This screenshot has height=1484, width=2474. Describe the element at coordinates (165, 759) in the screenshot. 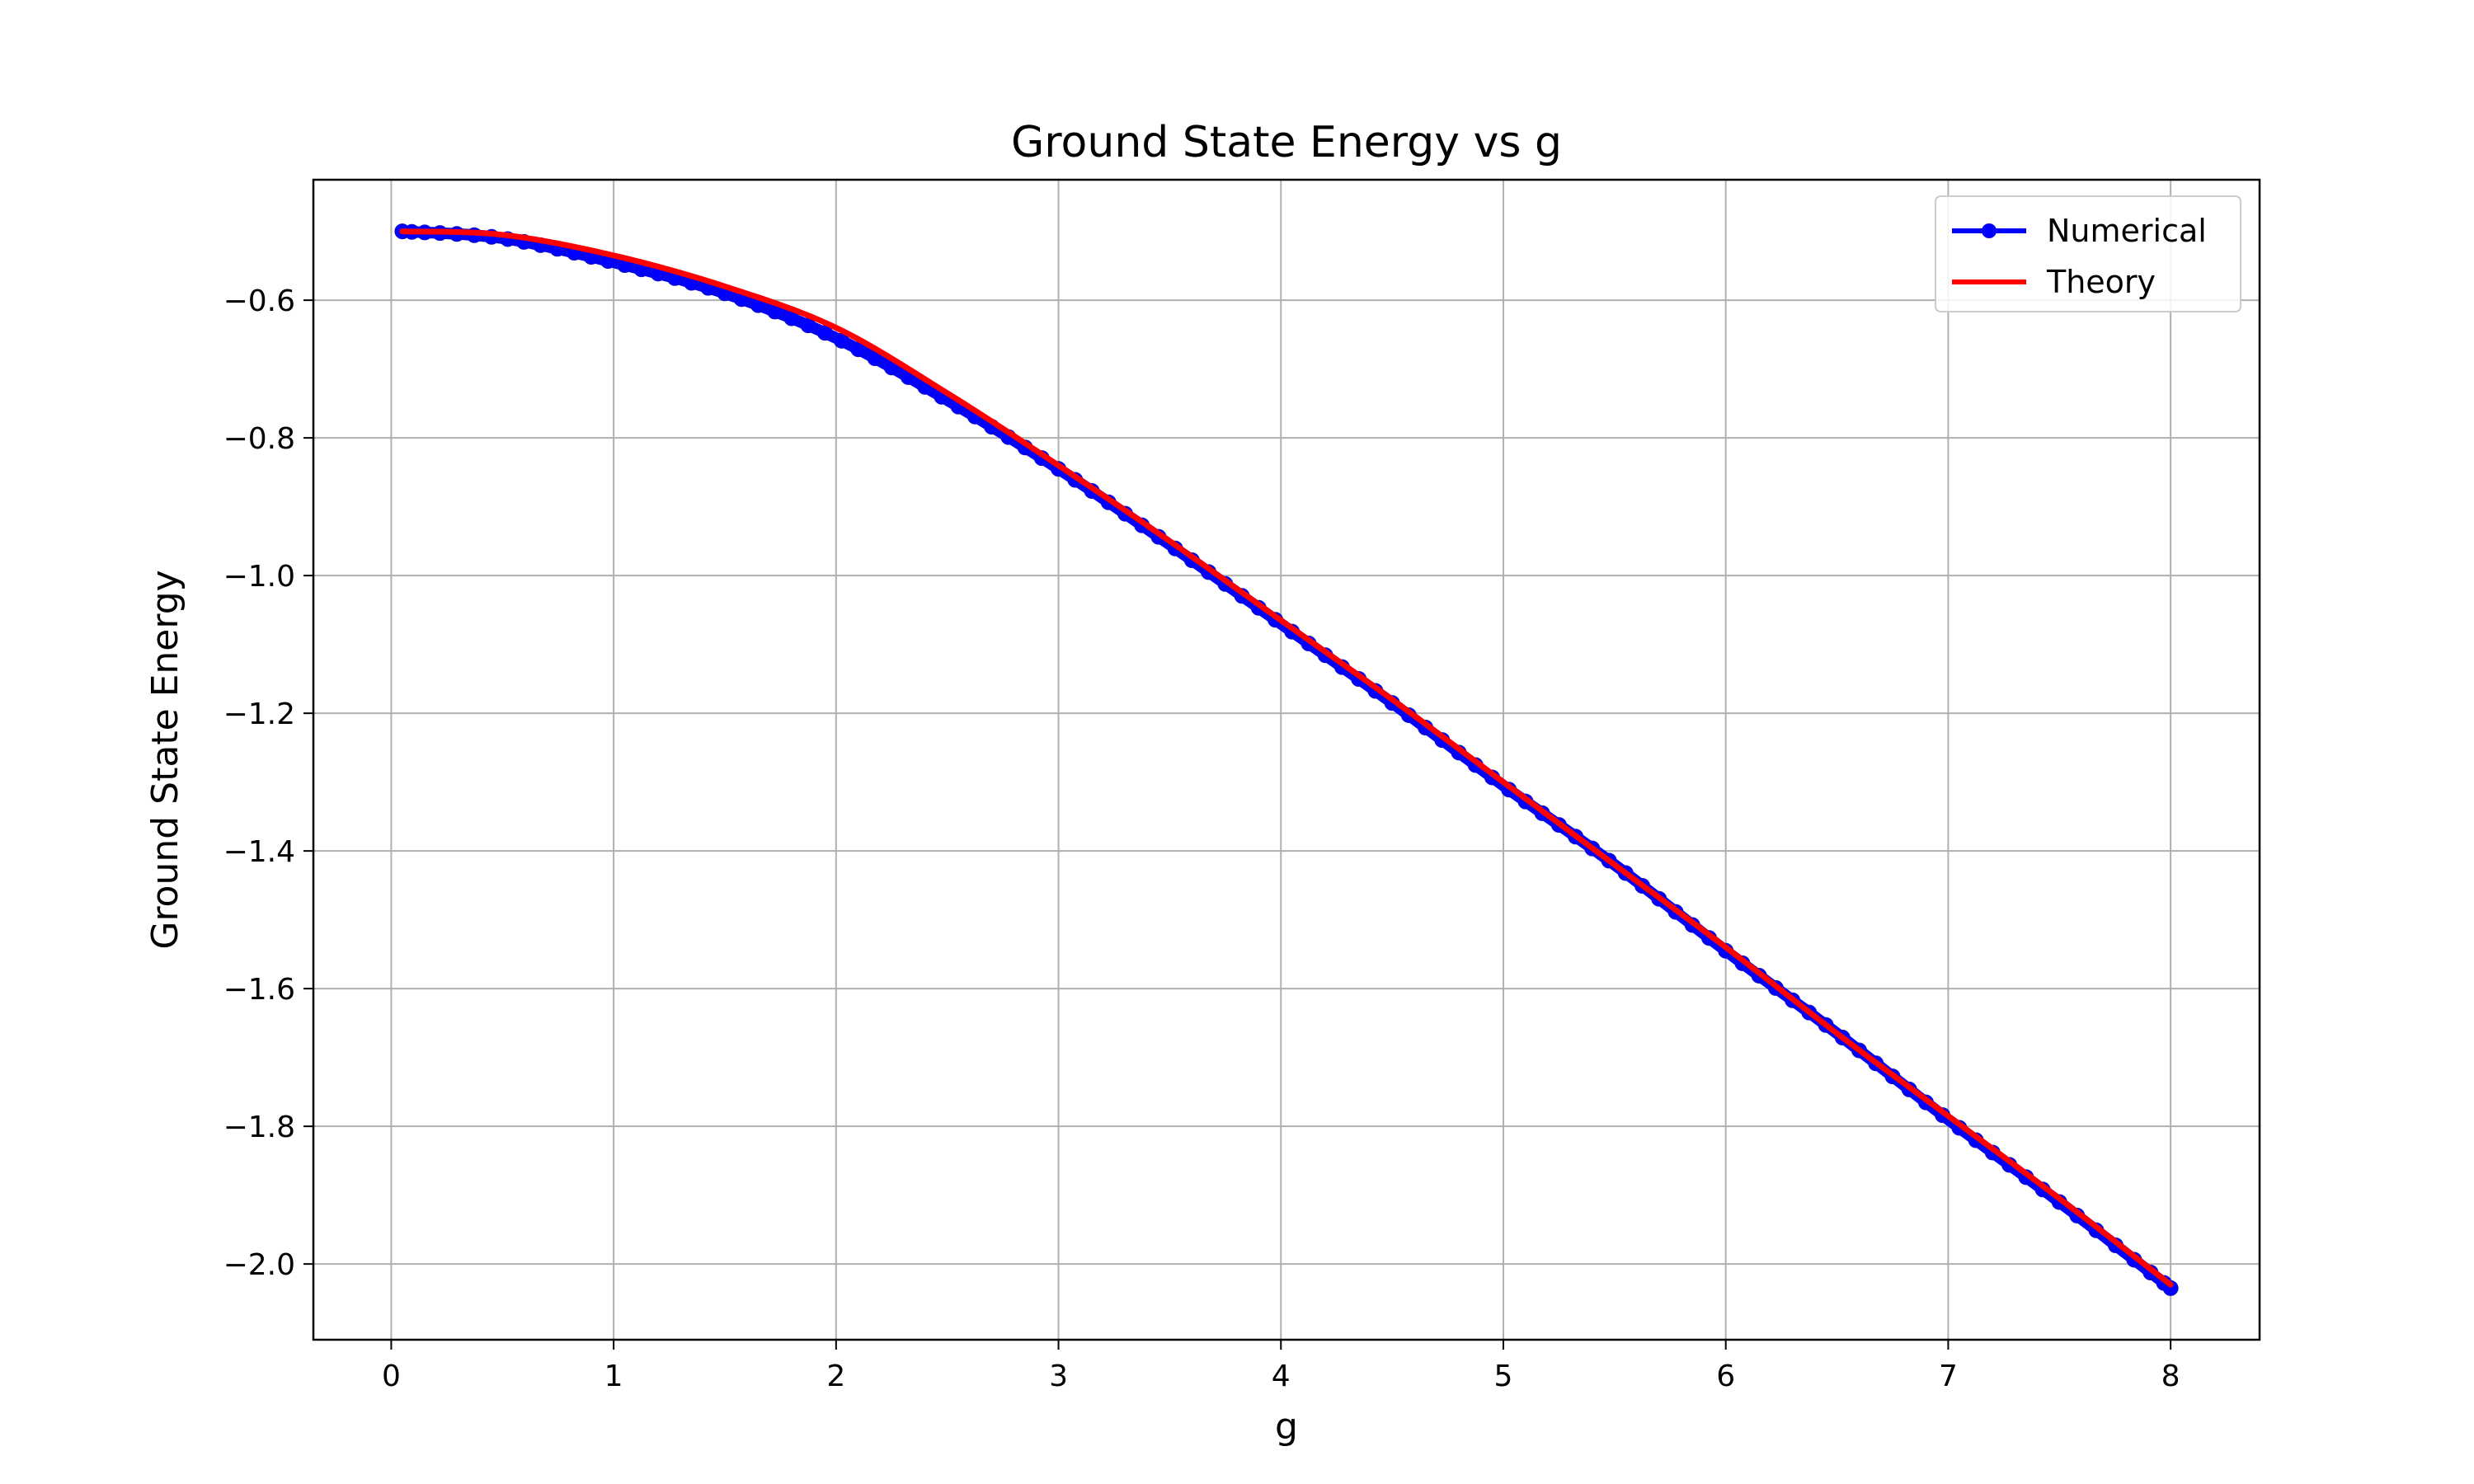

I see `y-axis-label: Ground State Energy` at that location.